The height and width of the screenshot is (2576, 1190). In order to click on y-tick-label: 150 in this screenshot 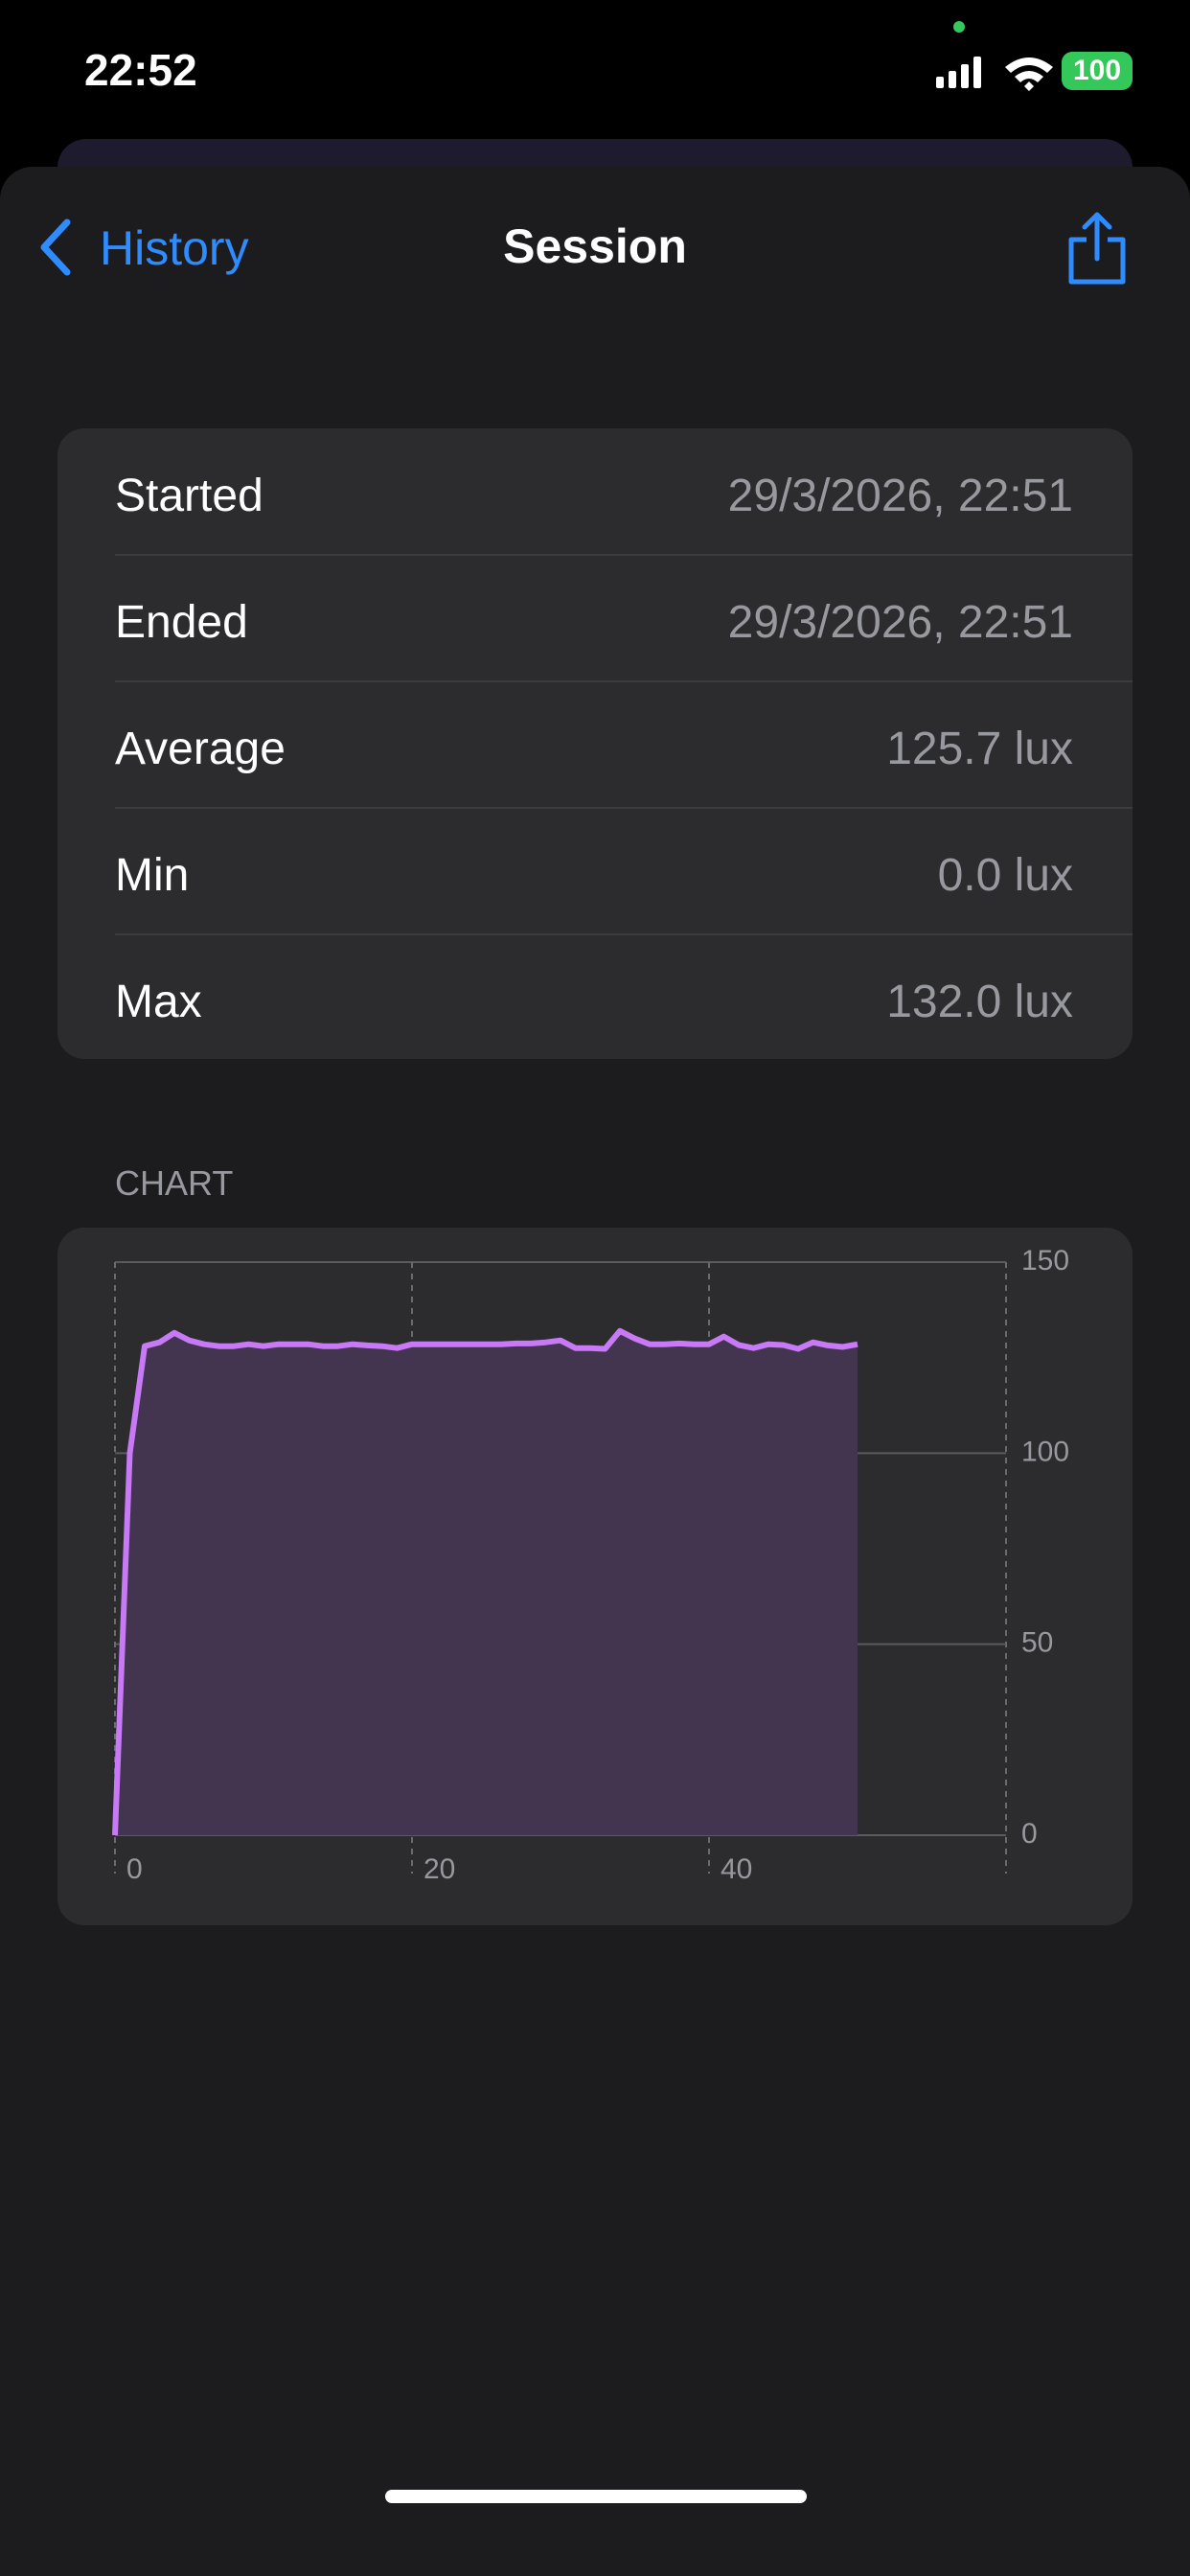, I will do `click(1045, 1260)`.